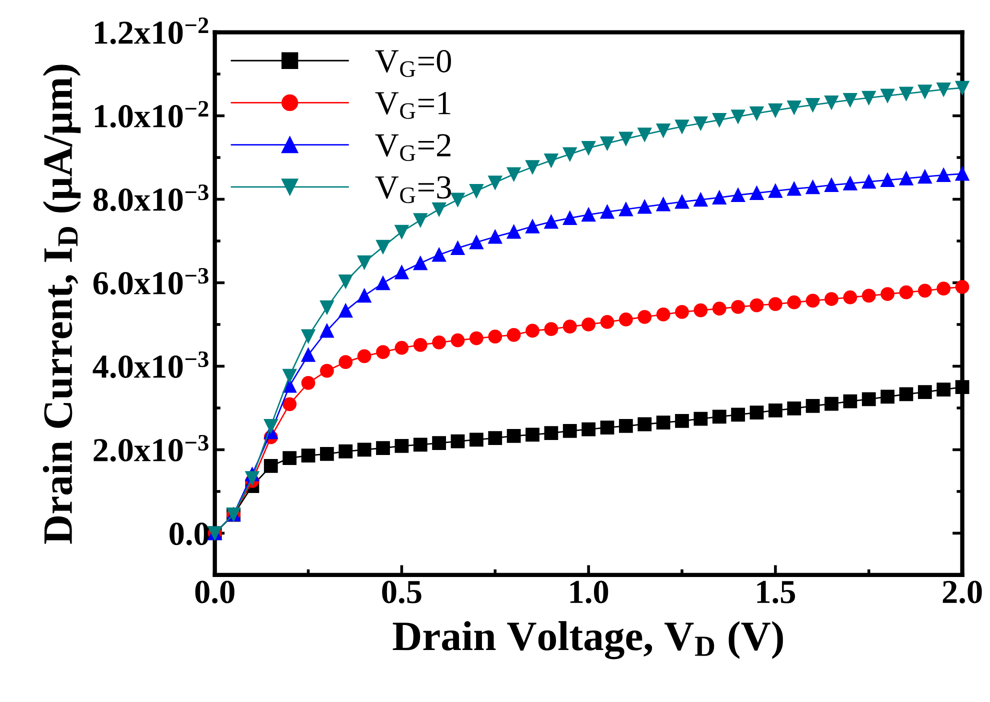 The width and height of the screenshot is (990, 702). What do you see at coordinates (151, 114) in the screenshot?
I see `y-tick-label: 1.0x10$^{−2}$` at bounding box center [151, 114].